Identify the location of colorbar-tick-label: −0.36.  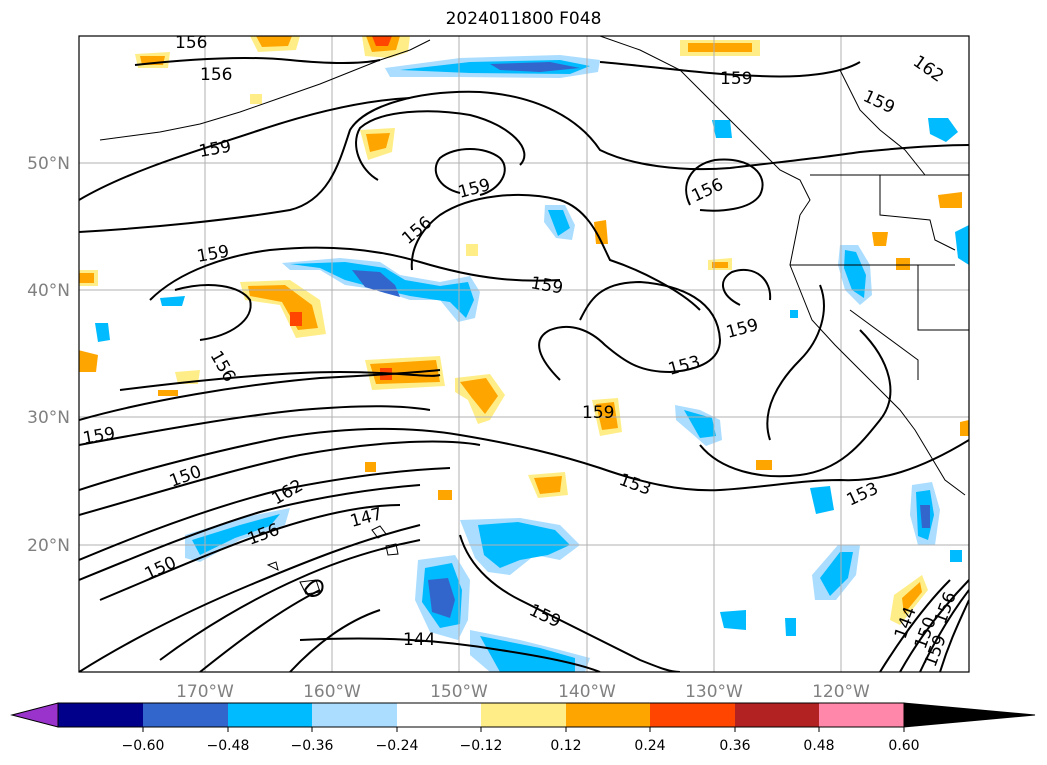
(312, 746).